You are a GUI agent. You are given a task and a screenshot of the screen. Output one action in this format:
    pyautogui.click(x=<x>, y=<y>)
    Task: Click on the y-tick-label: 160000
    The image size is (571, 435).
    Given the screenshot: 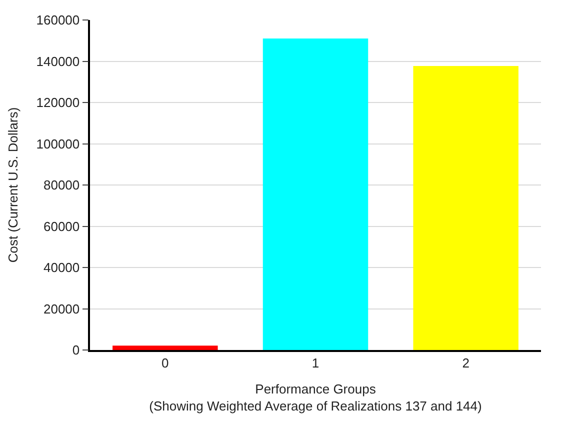 What is the action you would take?
    pyautogui.click(x=58, y=20)
    